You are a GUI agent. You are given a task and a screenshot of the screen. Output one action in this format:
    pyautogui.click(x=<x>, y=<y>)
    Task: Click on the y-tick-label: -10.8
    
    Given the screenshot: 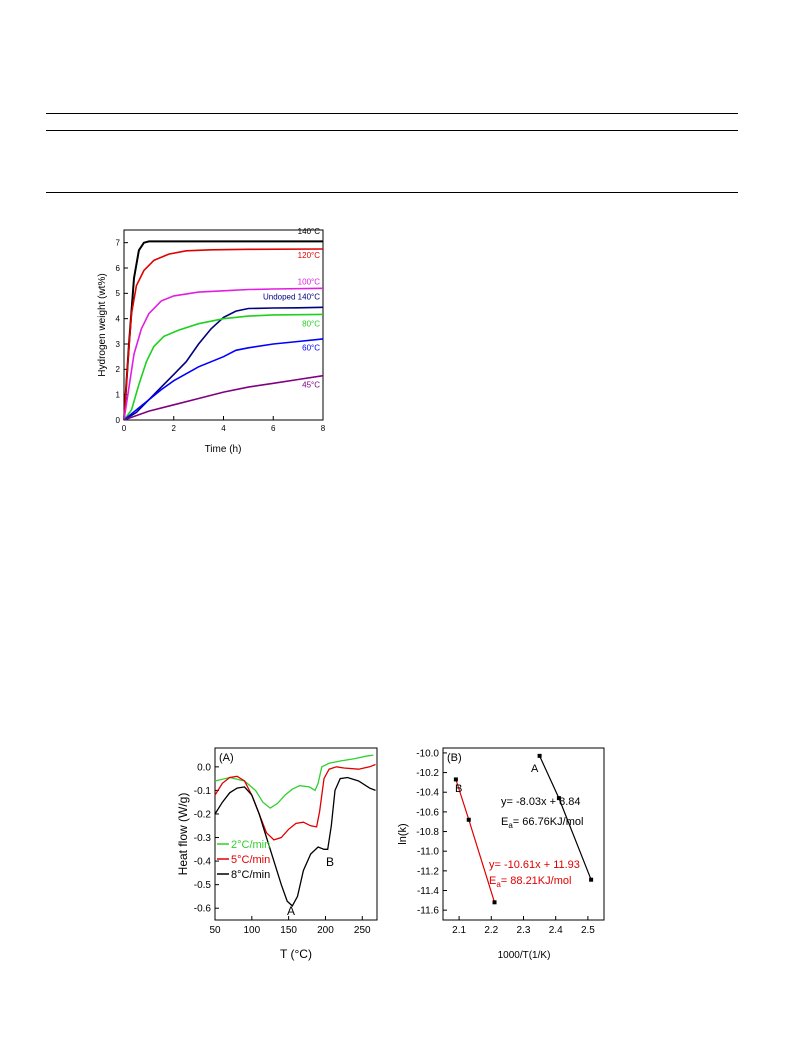 What is the action you would take?
    pyautogui.click(x=427, y=832)
    